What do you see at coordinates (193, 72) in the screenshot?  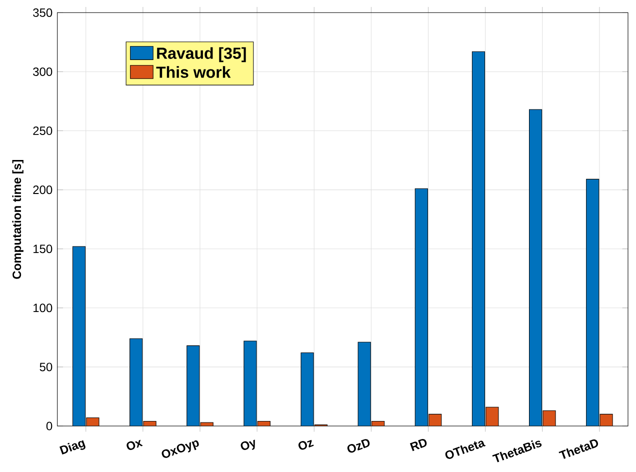 I see `legend-label: This work` at bounding box center [193, 72].